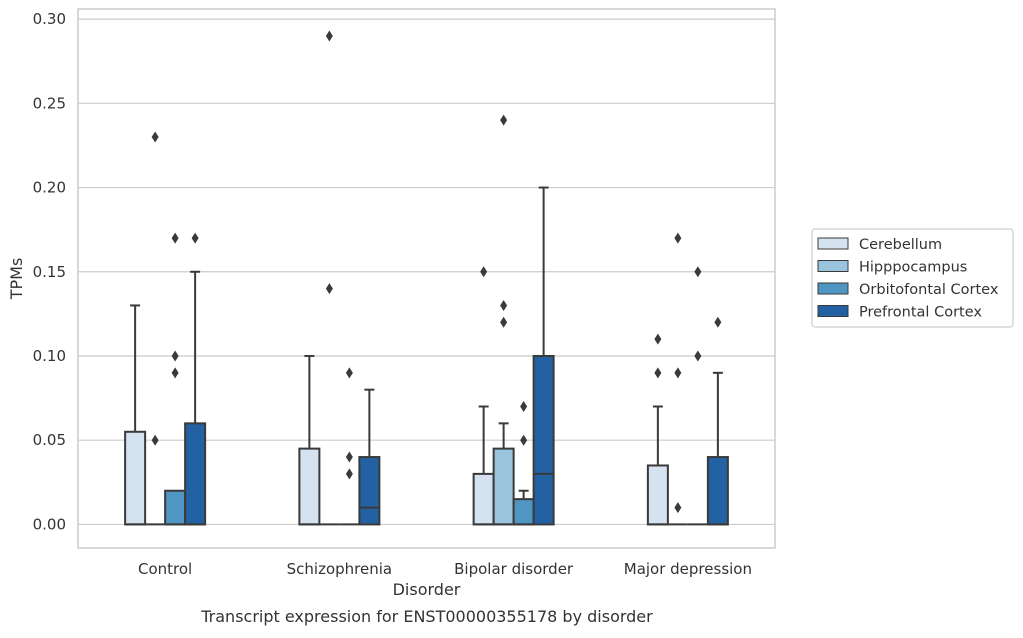 The height and width of the screenshot is (638, 1023). What do you see at coordinates (49, 356) in the screenshot?
I see `y-tick-label: 0.10` at bounding box center [49, 356].